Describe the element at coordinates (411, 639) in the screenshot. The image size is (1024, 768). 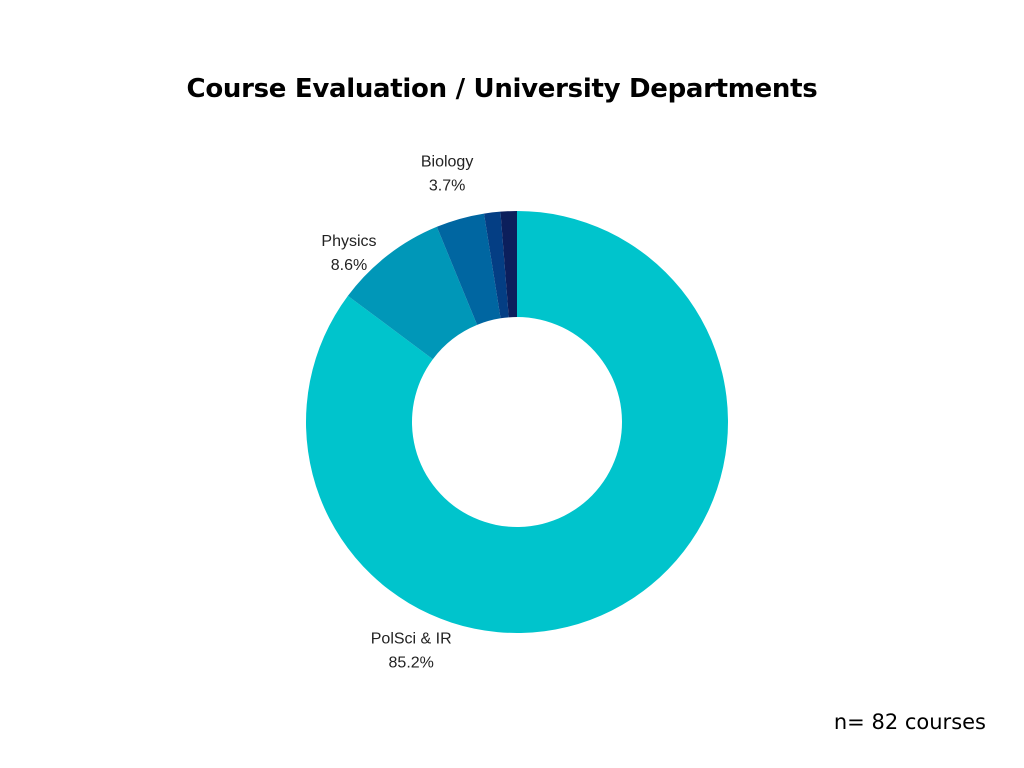
I see `slice-label-name: PolSci & IR` at that location.